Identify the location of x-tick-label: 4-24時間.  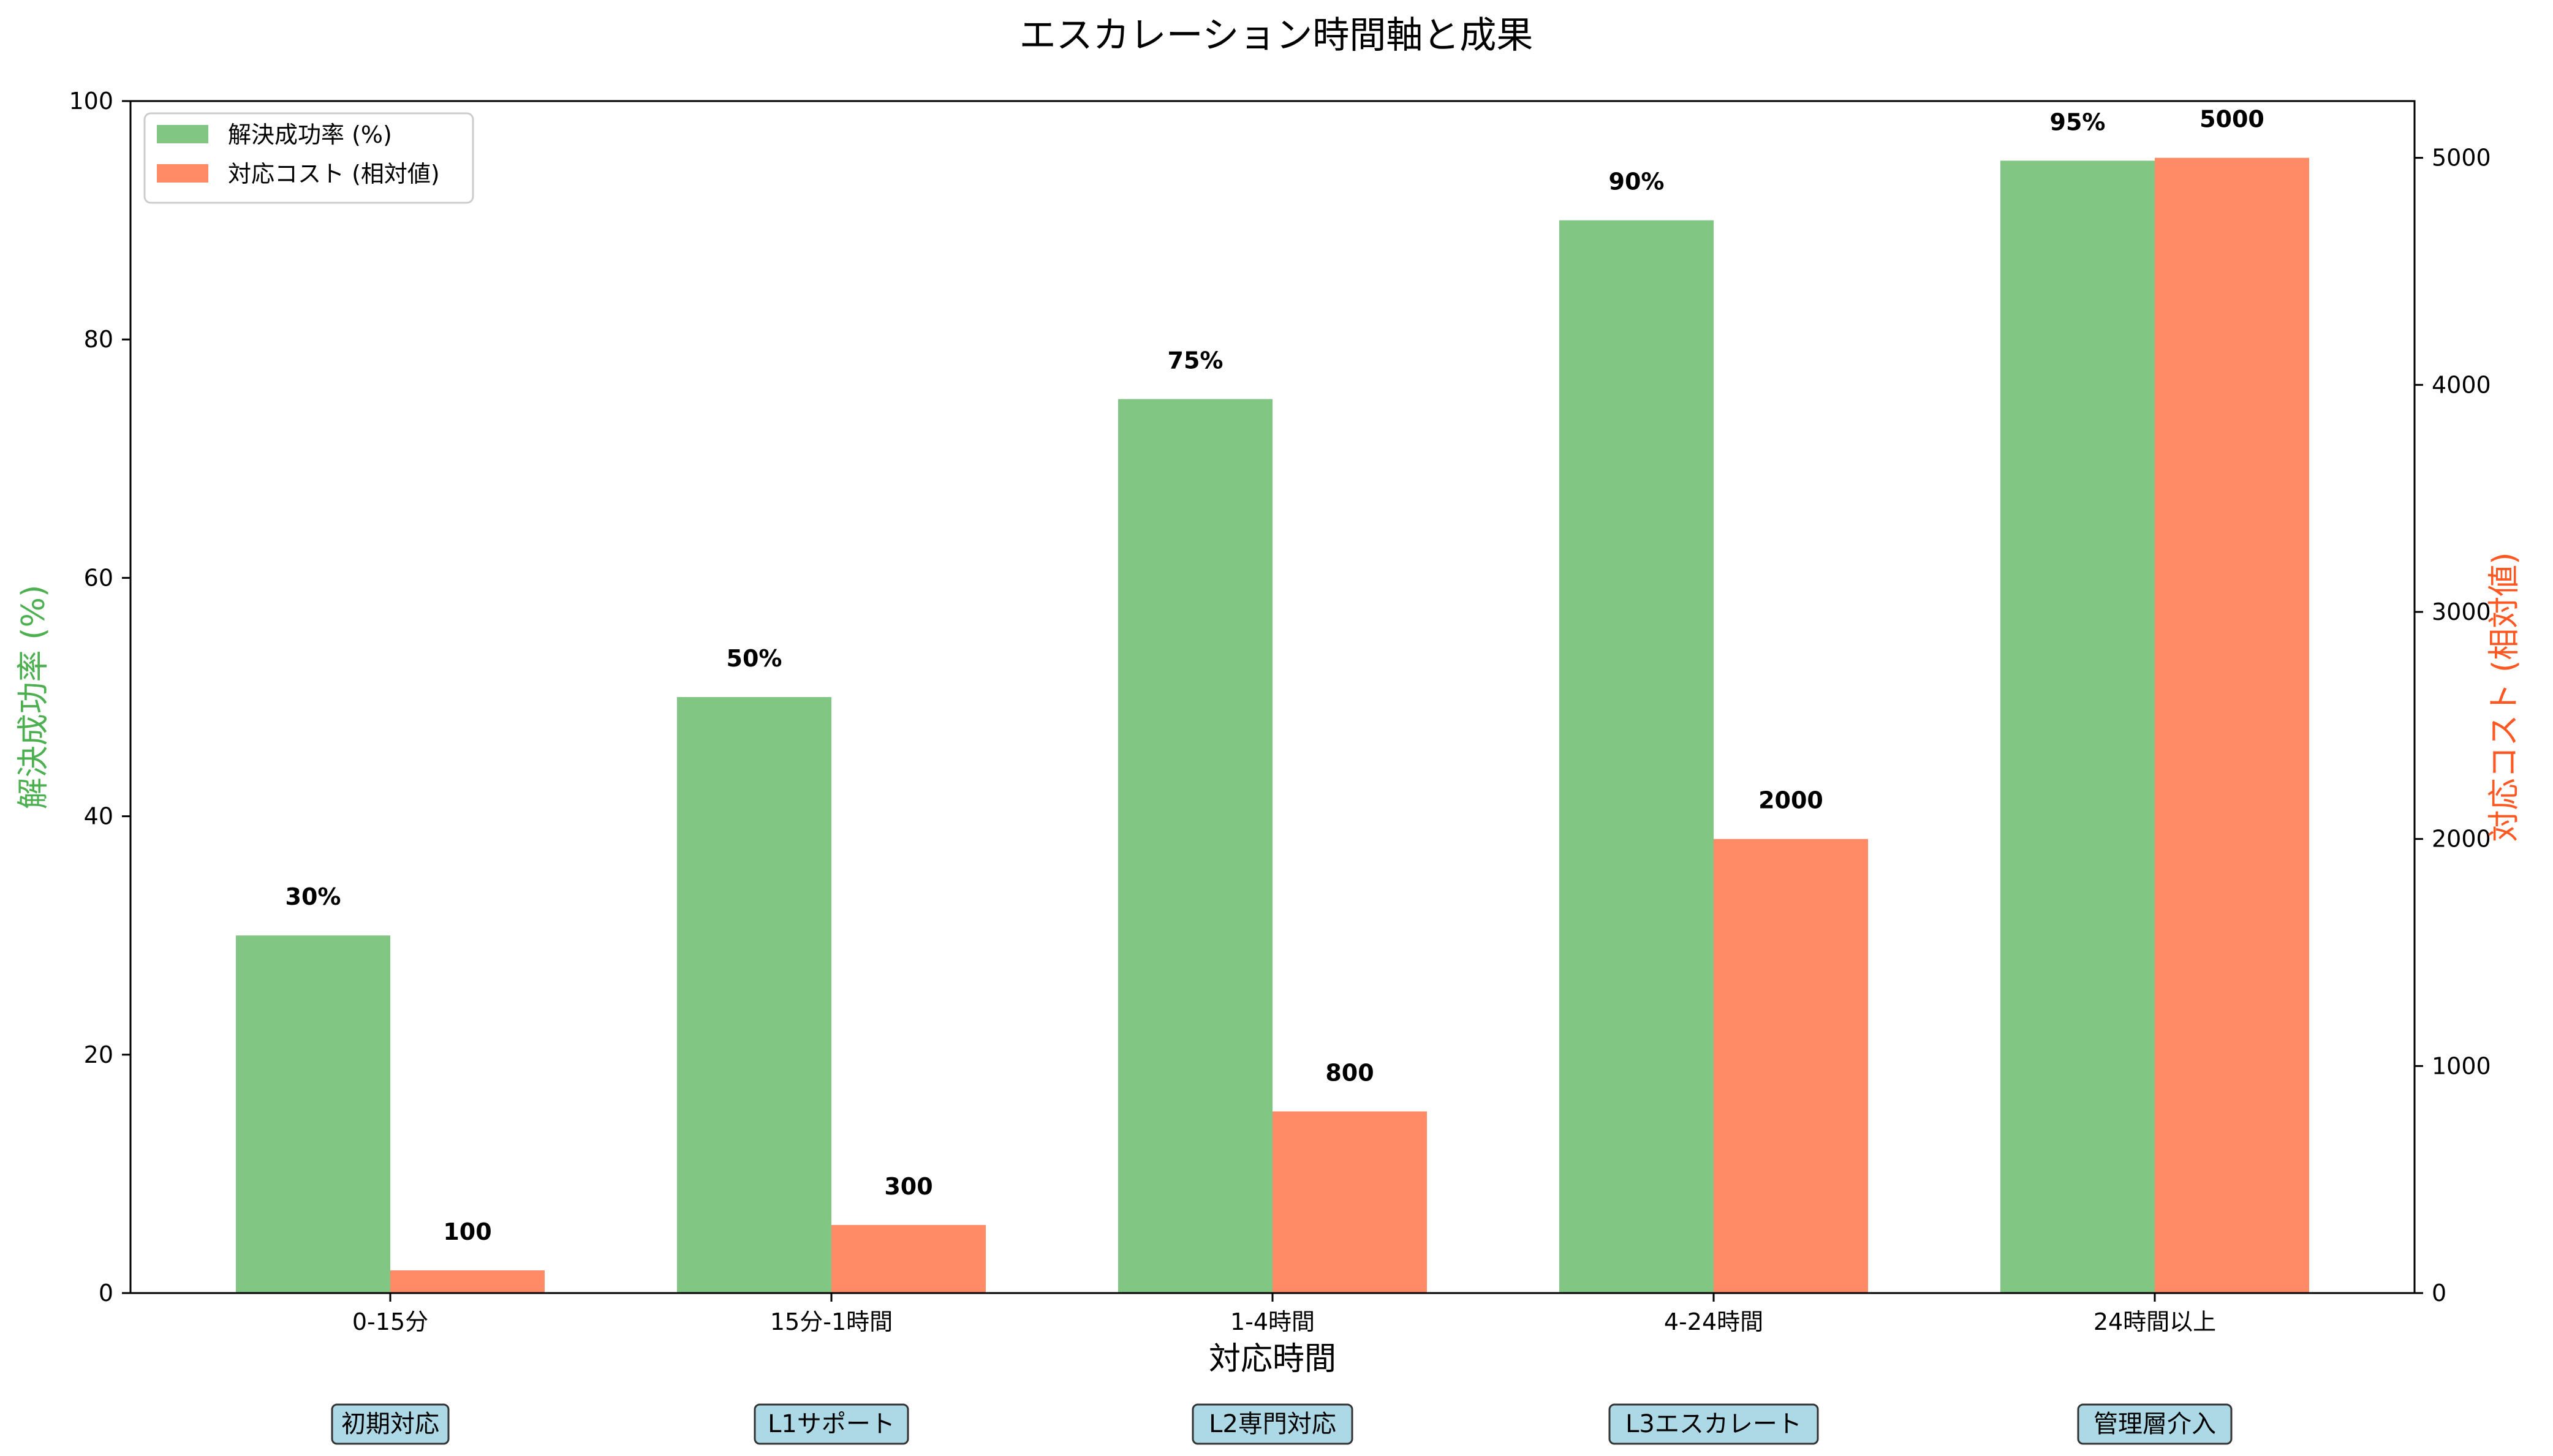
(1713, 1321).